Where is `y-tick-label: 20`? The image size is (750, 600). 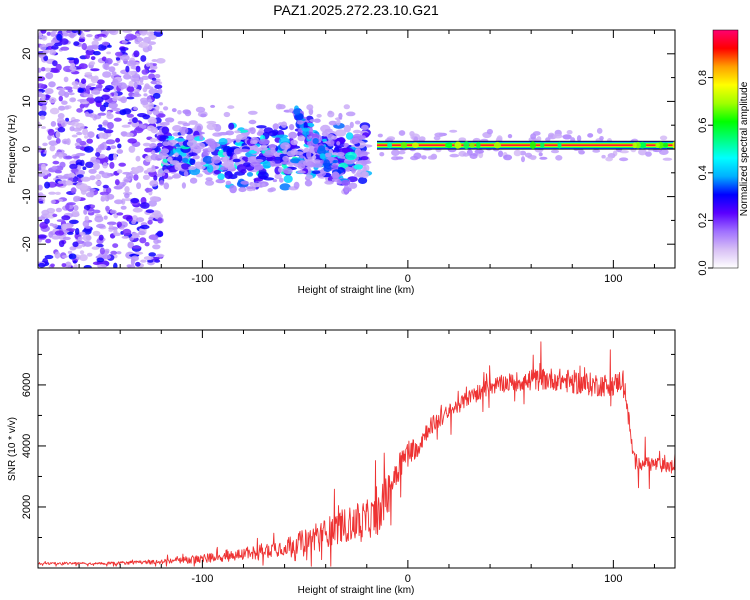
y-tick-label: 20 is located at coordinates (27, 54).